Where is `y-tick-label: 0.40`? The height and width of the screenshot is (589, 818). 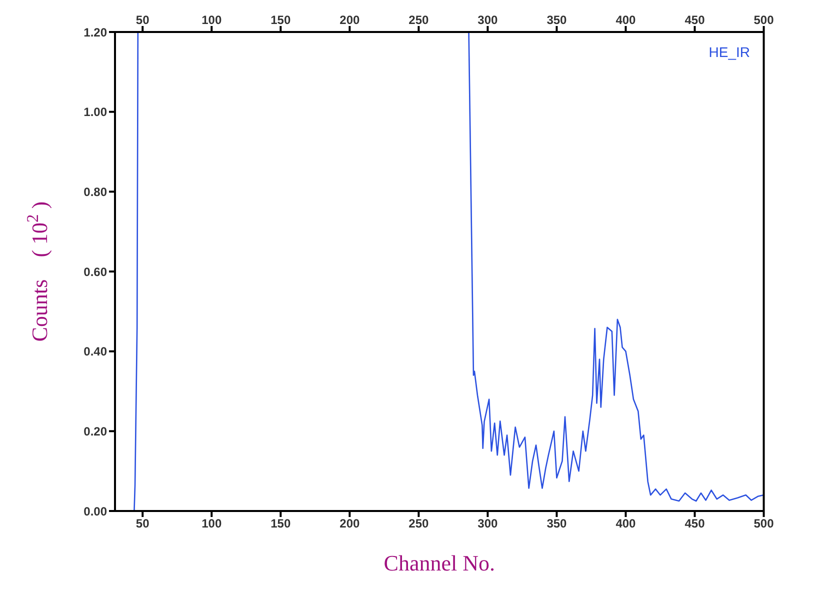 y-tick-label: 0.40 is located at coordinates (96, 351).